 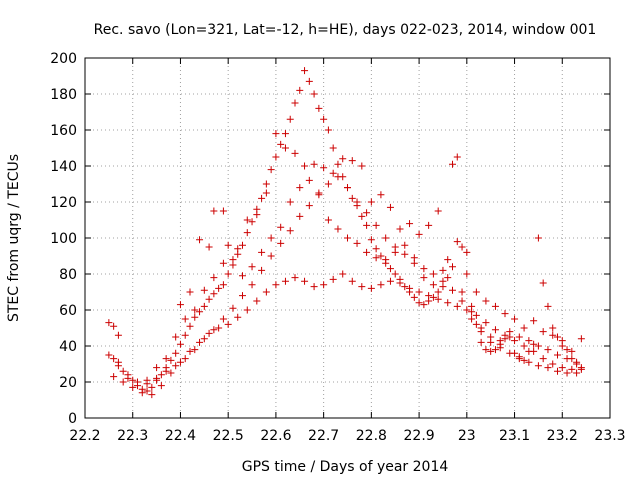 I want to click on x-tick-label: 22.2, so click(x=84, y=436).